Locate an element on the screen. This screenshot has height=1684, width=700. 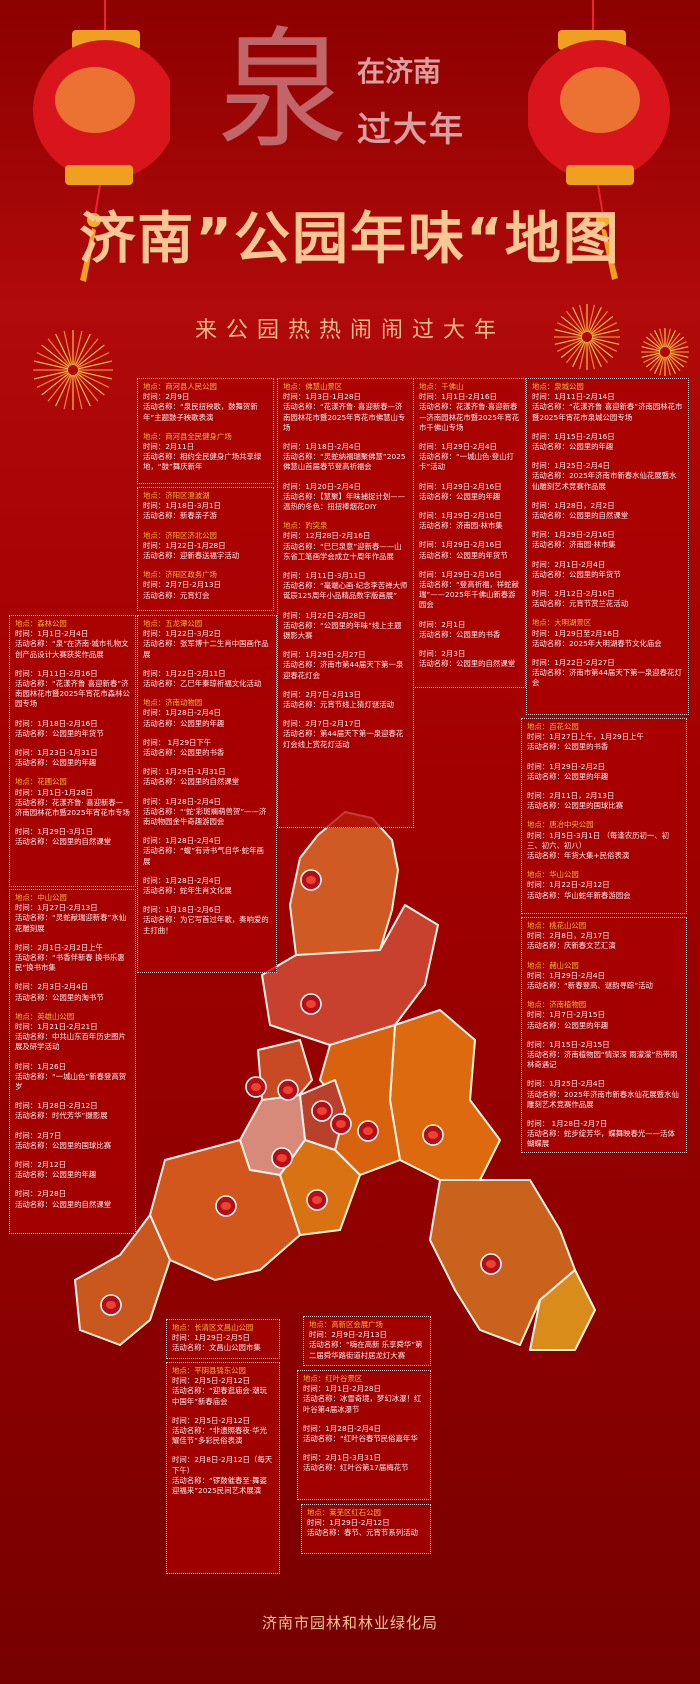
location-line: 地点：唐冶中央公园 is located at coordinates (604, 825).